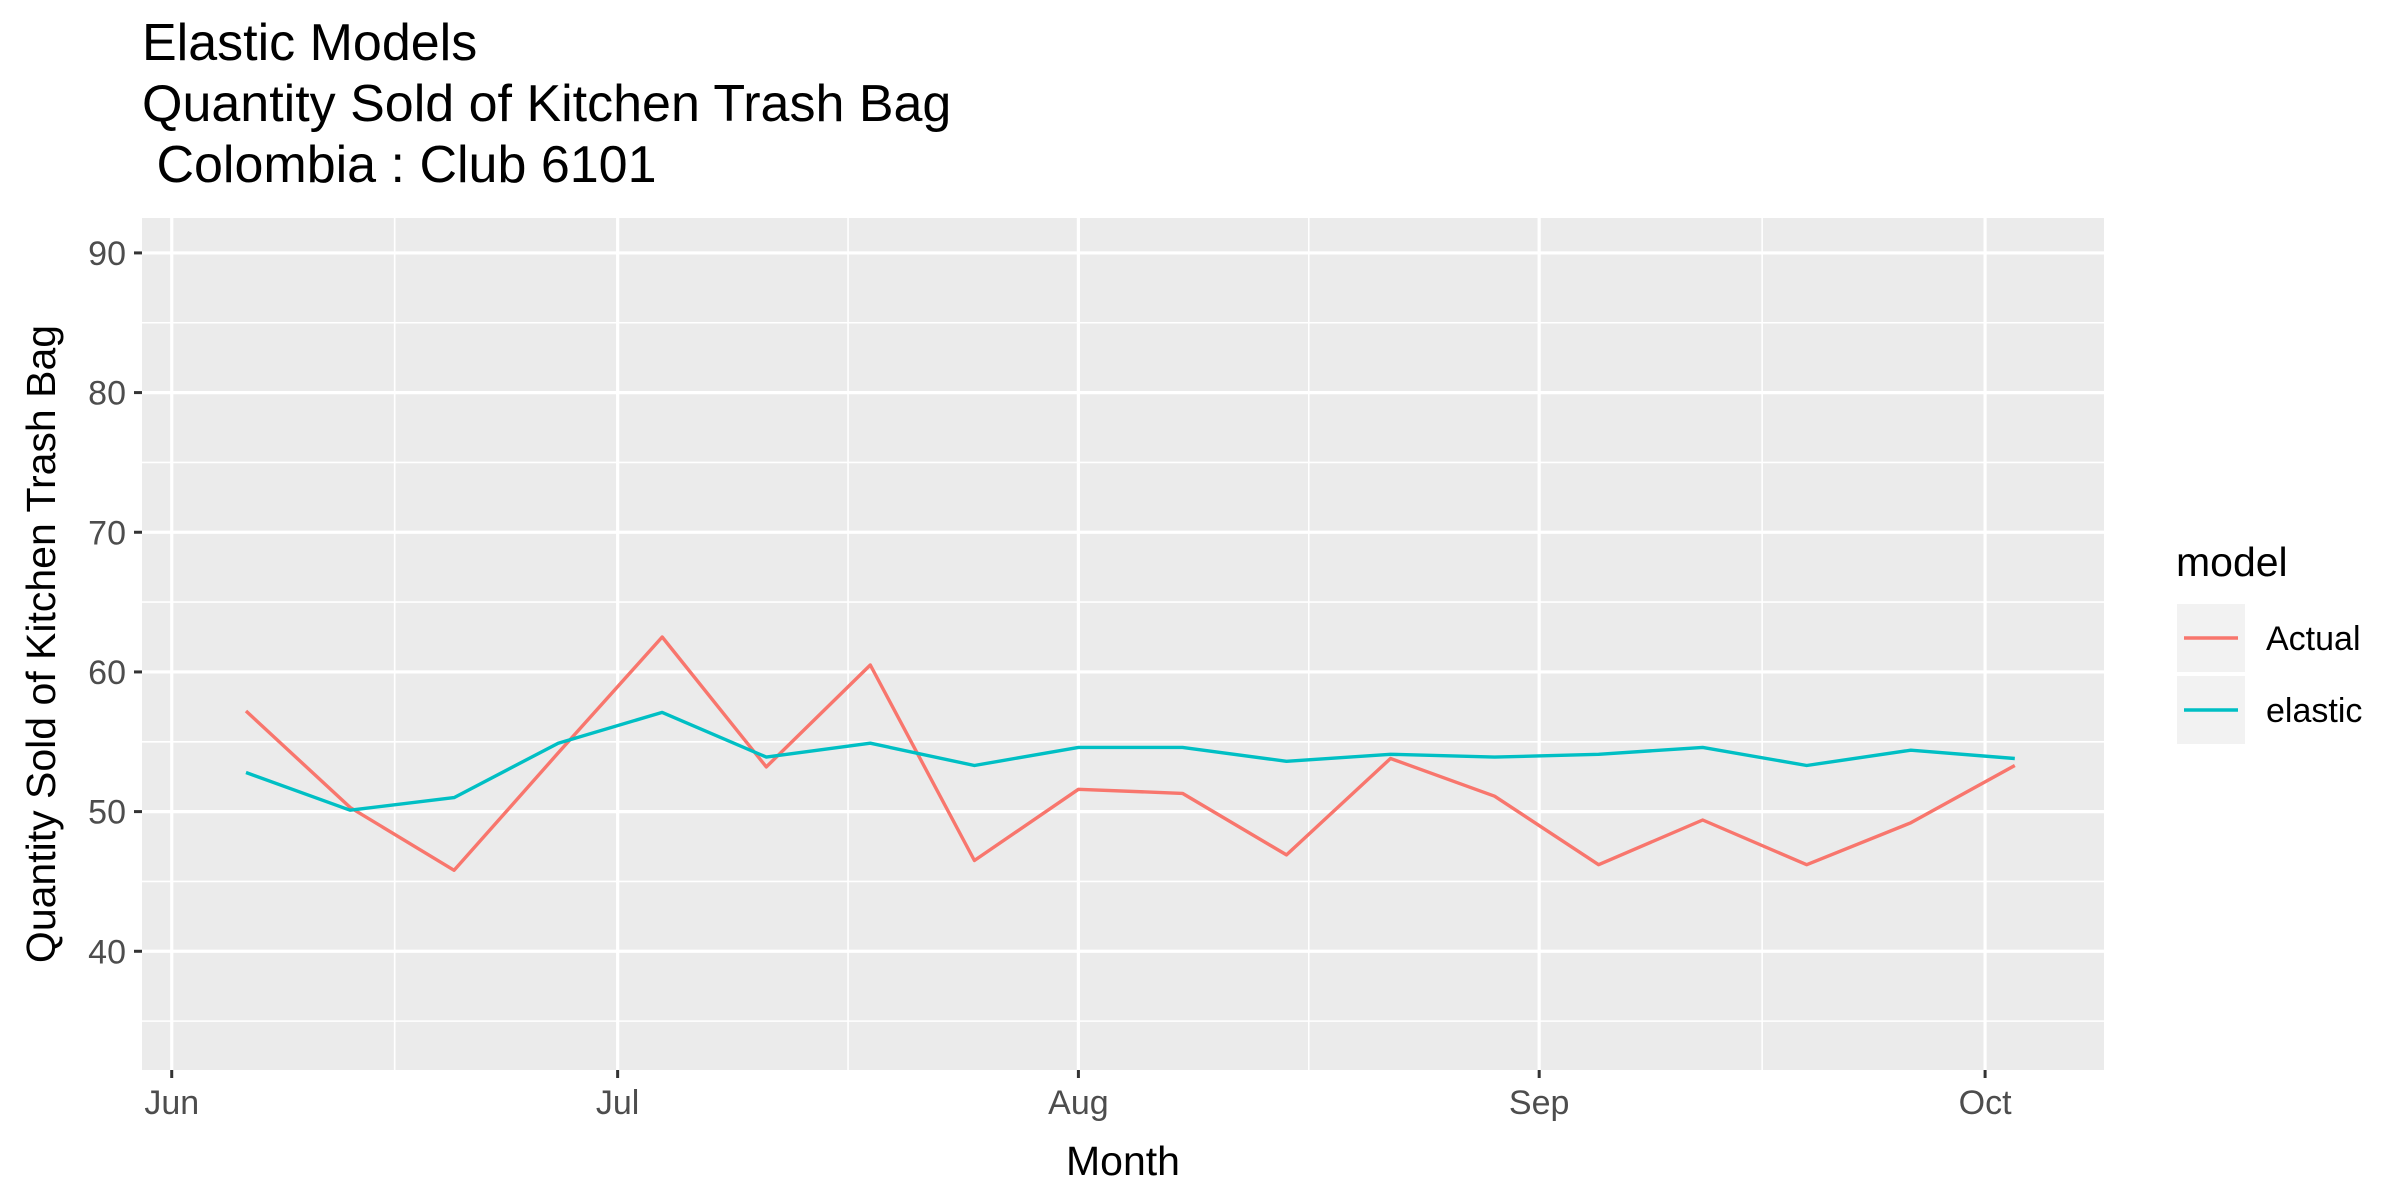 The height and width of the screenshot is (1200, 2400). Describe the element at coordinates (2232, 562) in the screenshot. I see `legend-title: model` at that location.